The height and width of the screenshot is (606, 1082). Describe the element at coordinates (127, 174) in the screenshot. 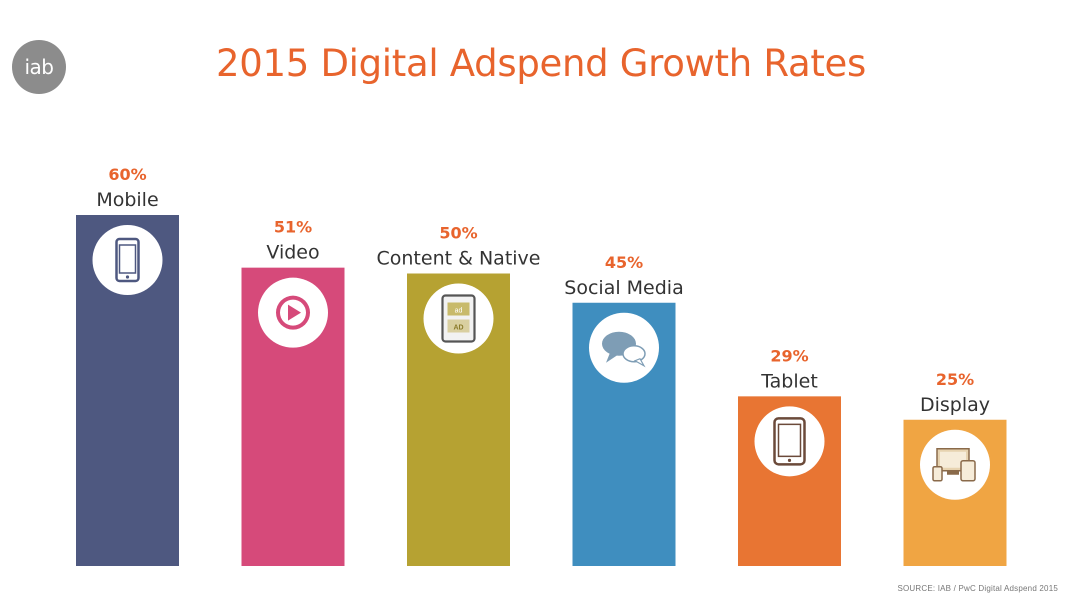

I see `value-label: 60%` at that location.